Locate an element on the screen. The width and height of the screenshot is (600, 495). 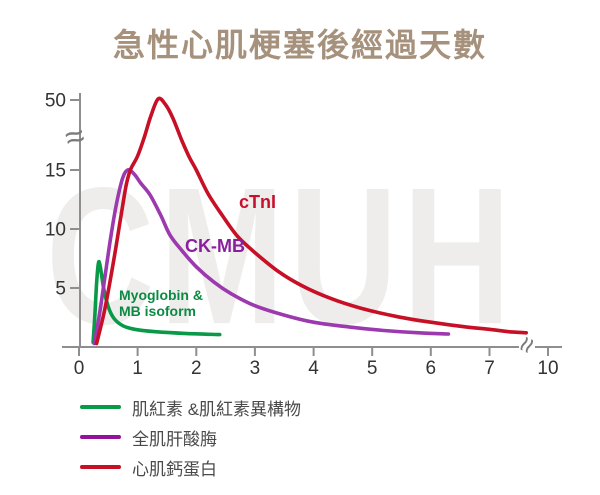
legend-item-myoglobin: 肌紅素 &肌紅素異構物 is located at coordinates (190, 407).